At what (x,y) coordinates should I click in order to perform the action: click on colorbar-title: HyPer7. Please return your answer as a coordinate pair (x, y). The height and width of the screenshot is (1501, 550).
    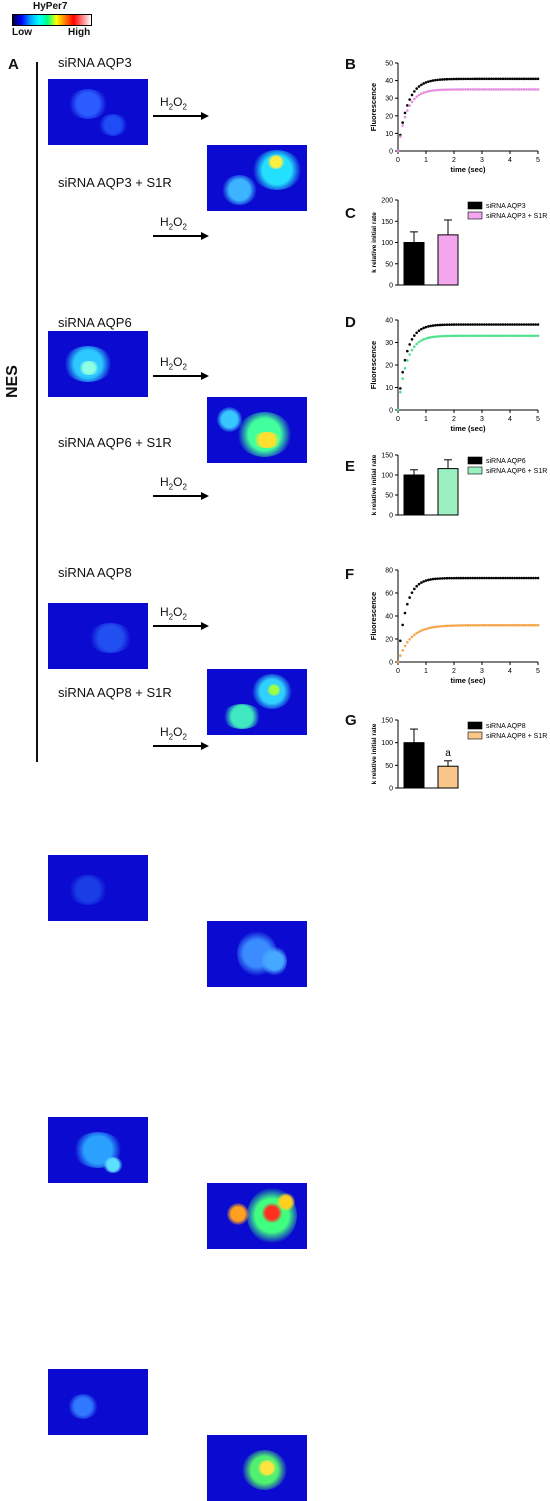
    Looking at the image, I should click on (50, 6).